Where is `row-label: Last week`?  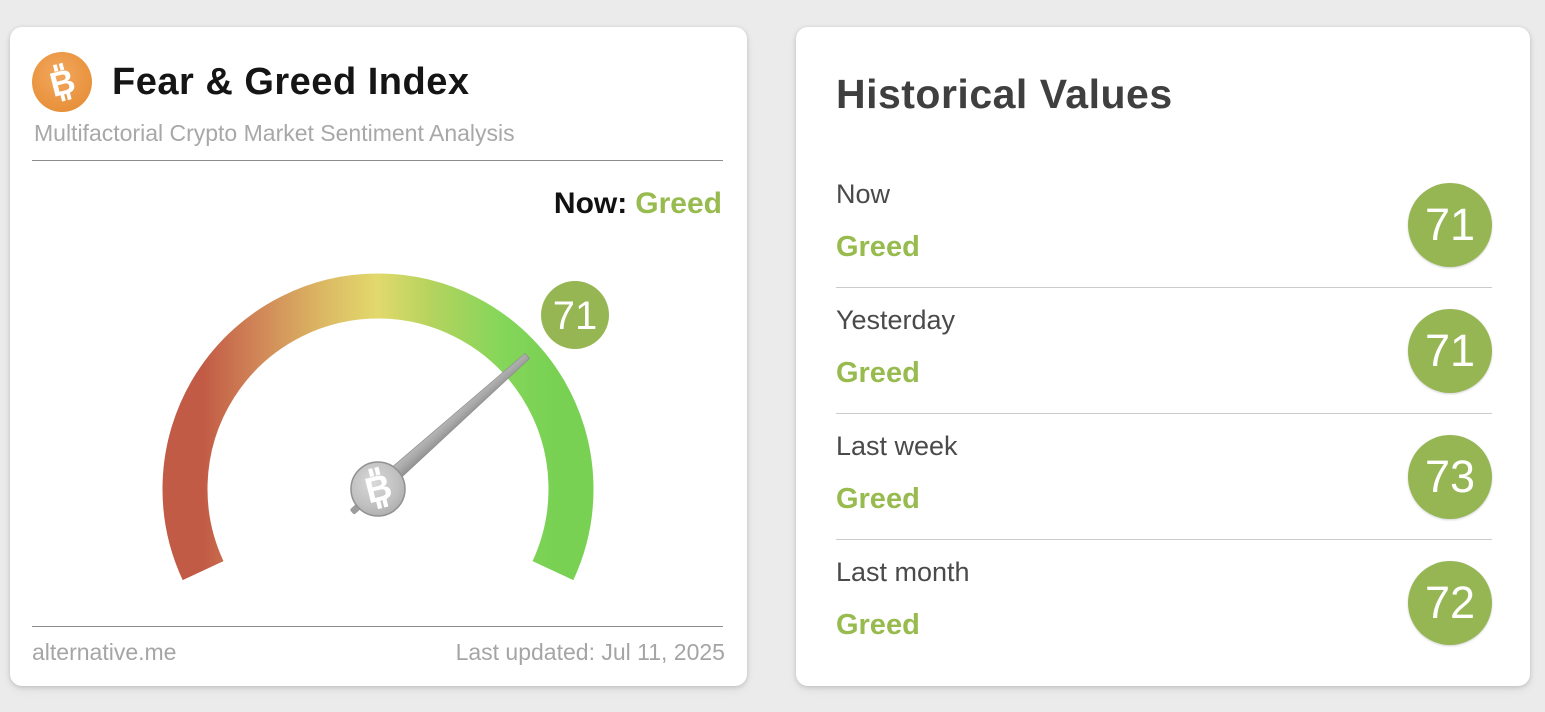
row-label: Last week is located at coordinates (896, 446).